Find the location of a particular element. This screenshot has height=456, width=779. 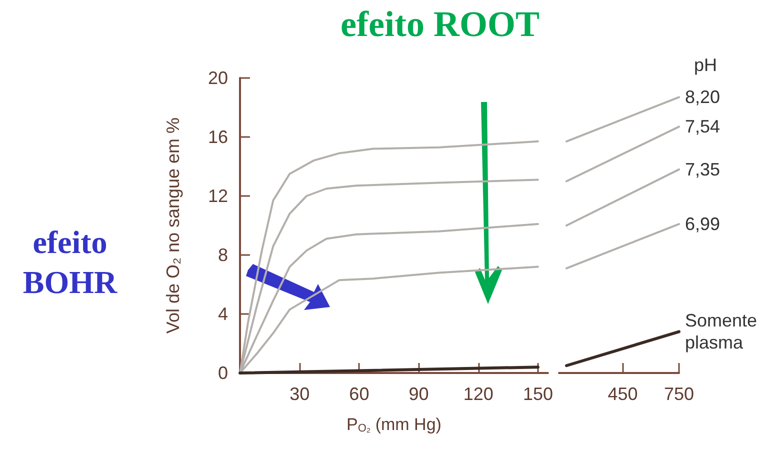

y-tick-label: 8 is located at coordinates (223, 255).